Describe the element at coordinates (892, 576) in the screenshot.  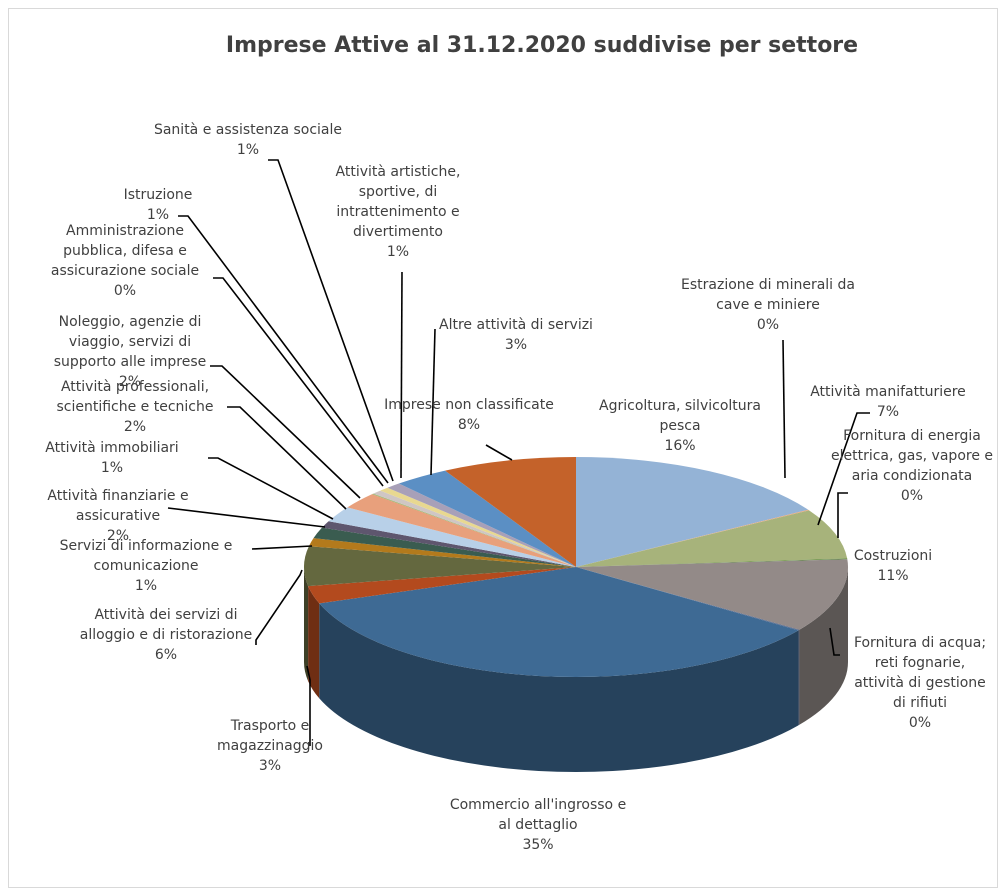
I see `slice-percent-4: 11%` at that location.